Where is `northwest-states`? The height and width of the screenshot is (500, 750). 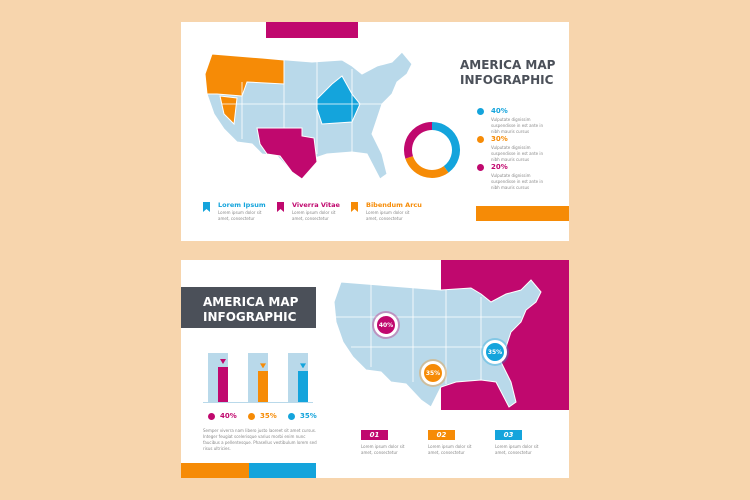 northwest-states is located at coordinates (244, 75).